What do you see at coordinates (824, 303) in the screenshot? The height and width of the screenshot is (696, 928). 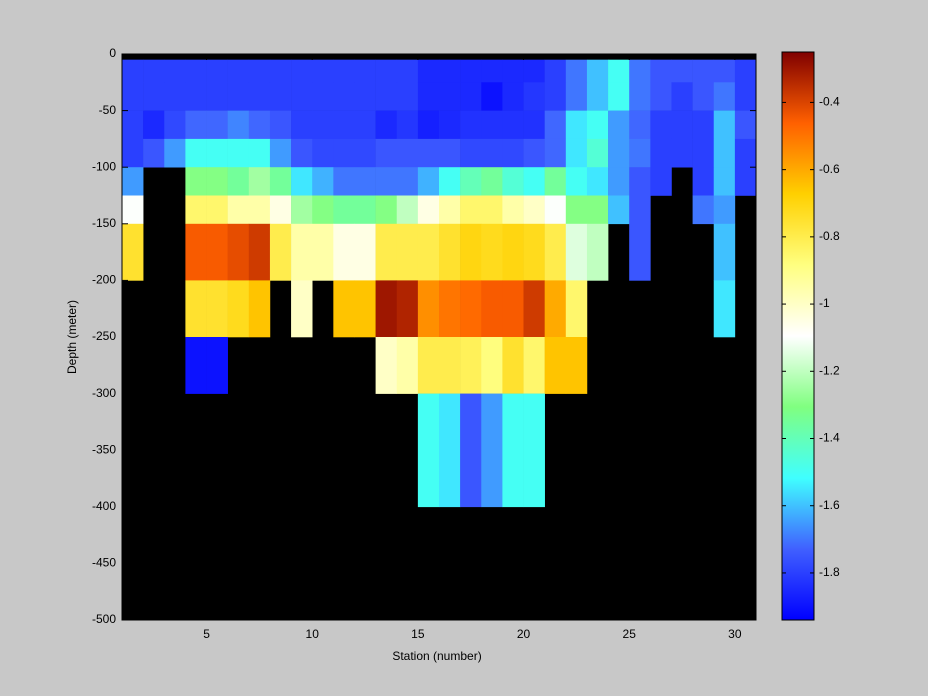 I see `colorbar-tick-label: -1` at bounding box center [824, 303].